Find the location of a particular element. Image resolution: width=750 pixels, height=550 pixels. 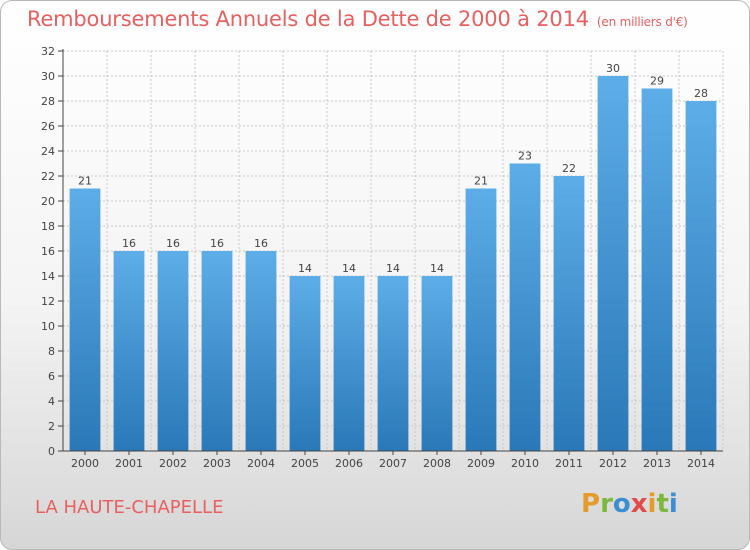

data-label-2000: 21 is located at coordinates (85, 181).